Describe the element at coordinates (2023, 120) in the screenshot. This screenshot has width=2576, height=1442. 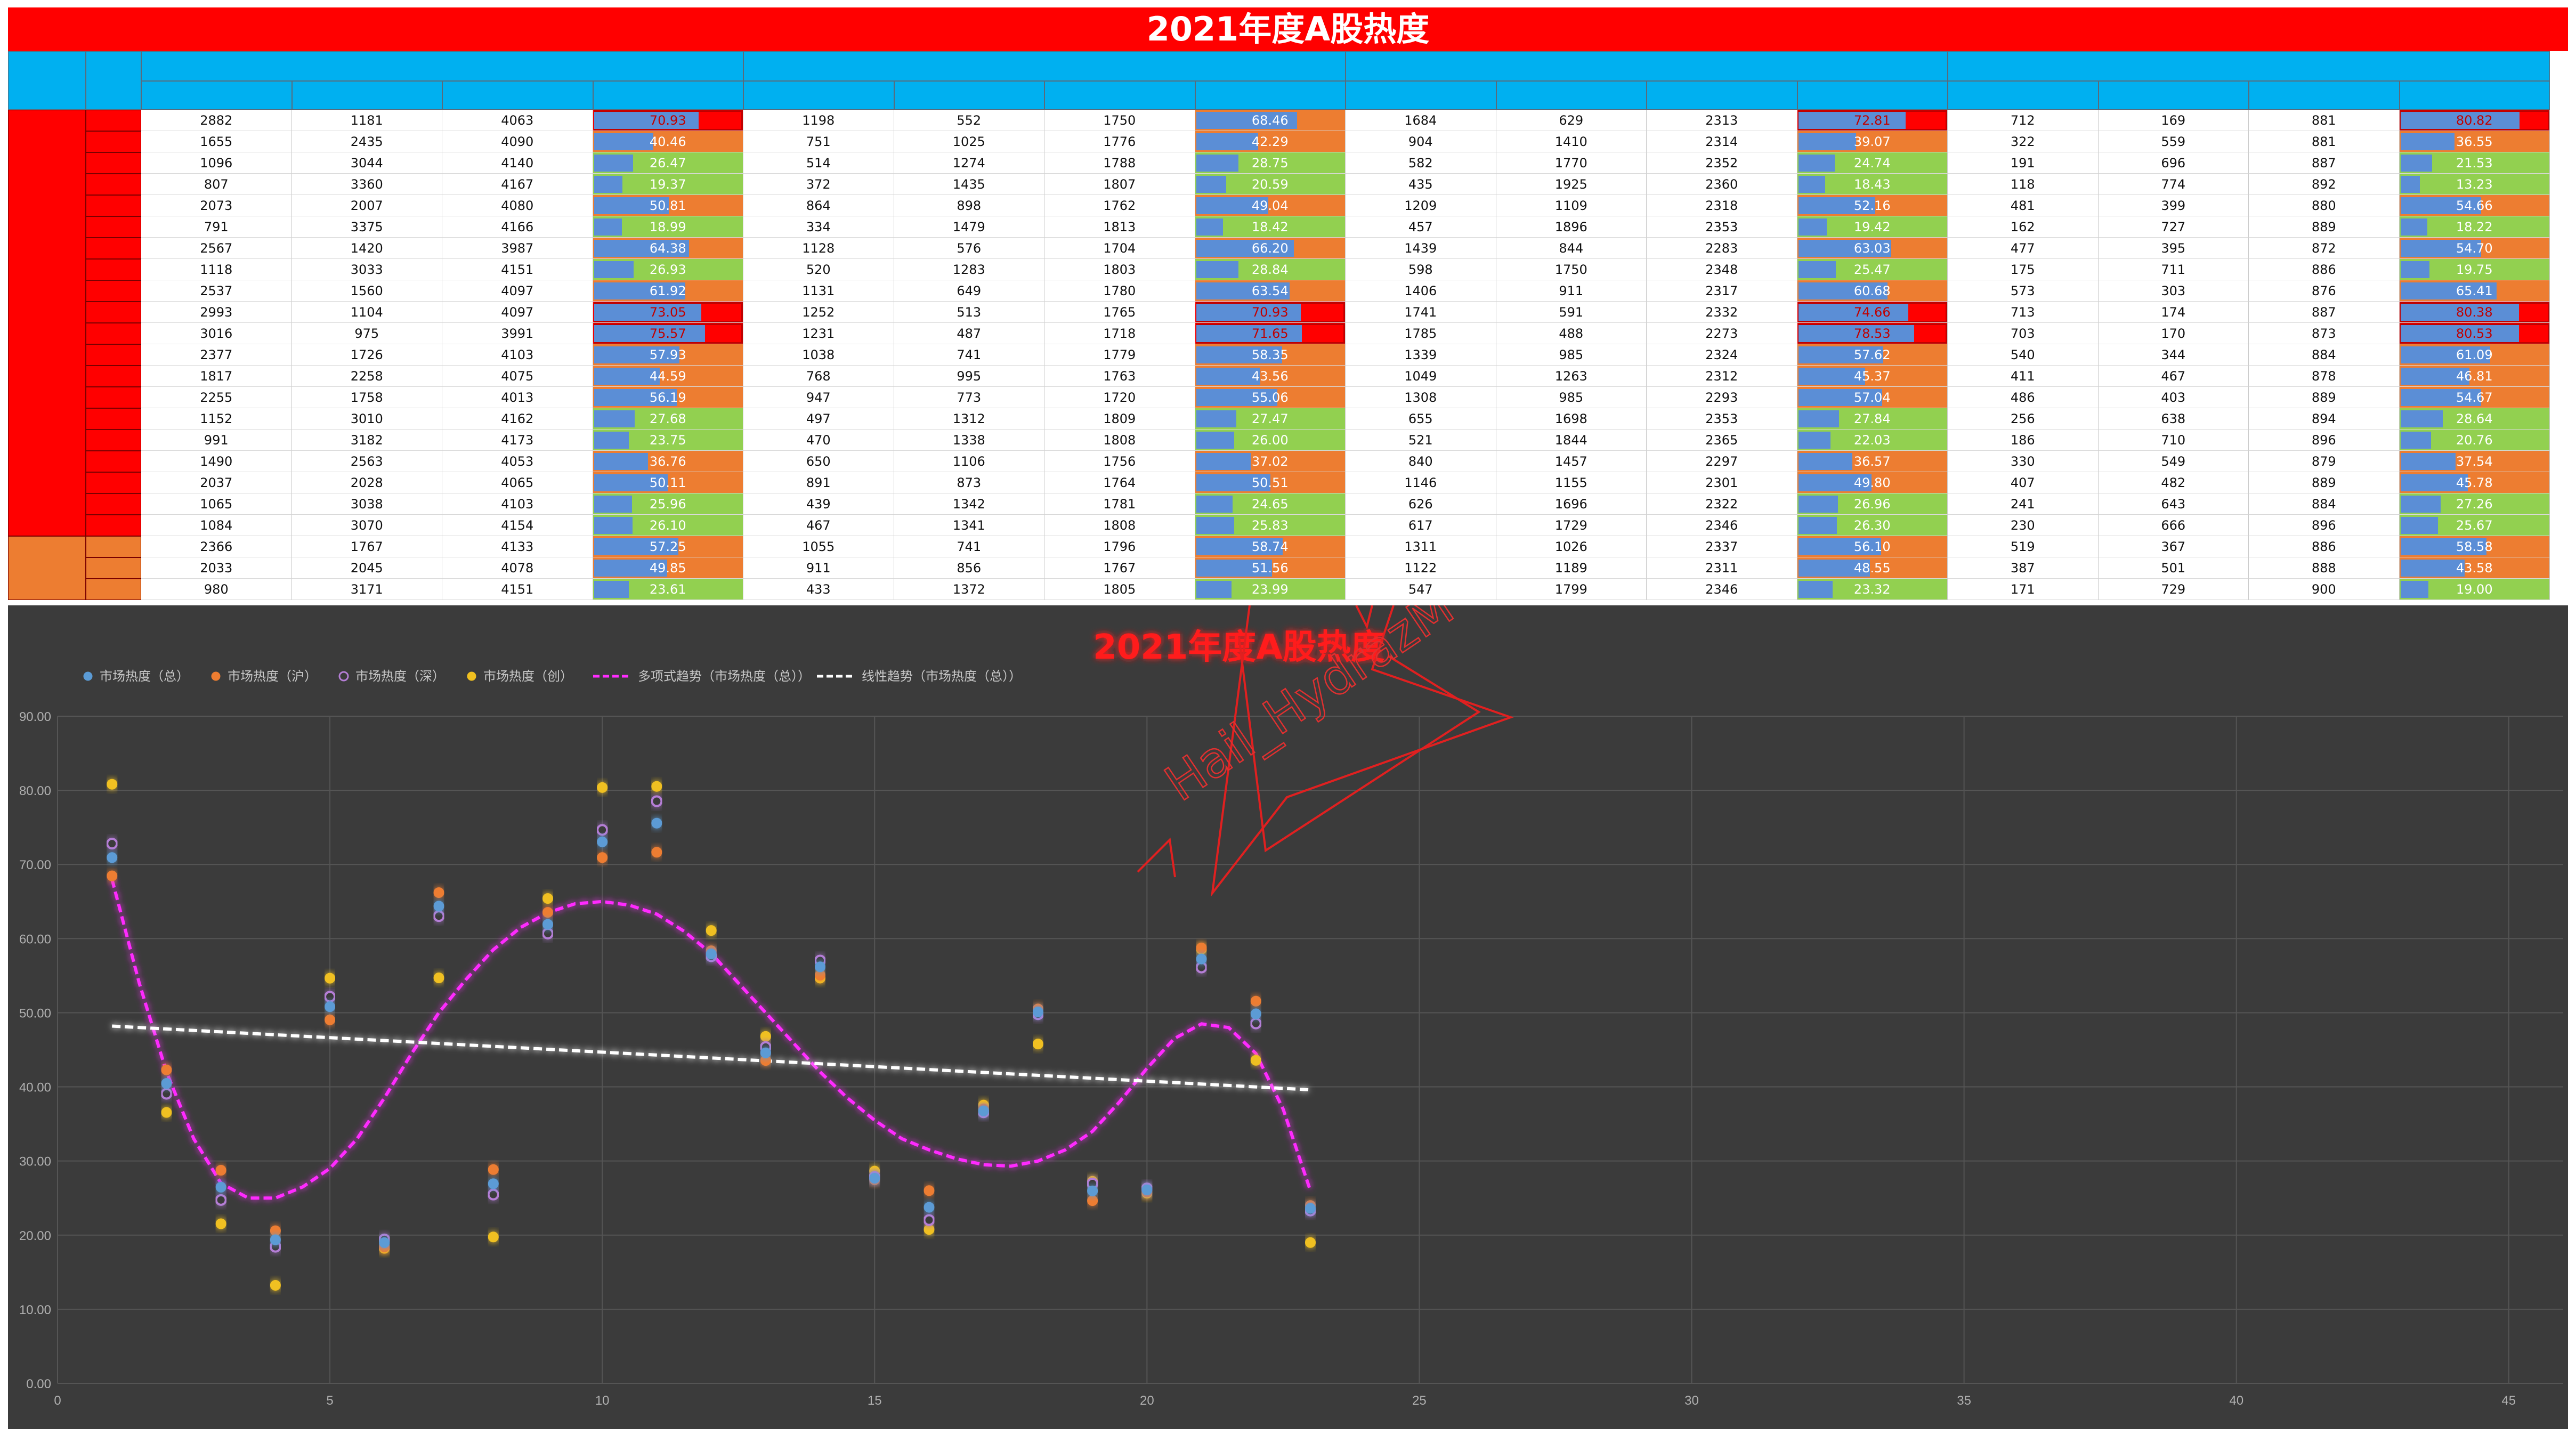
I see `data-cell: 712` at that location.